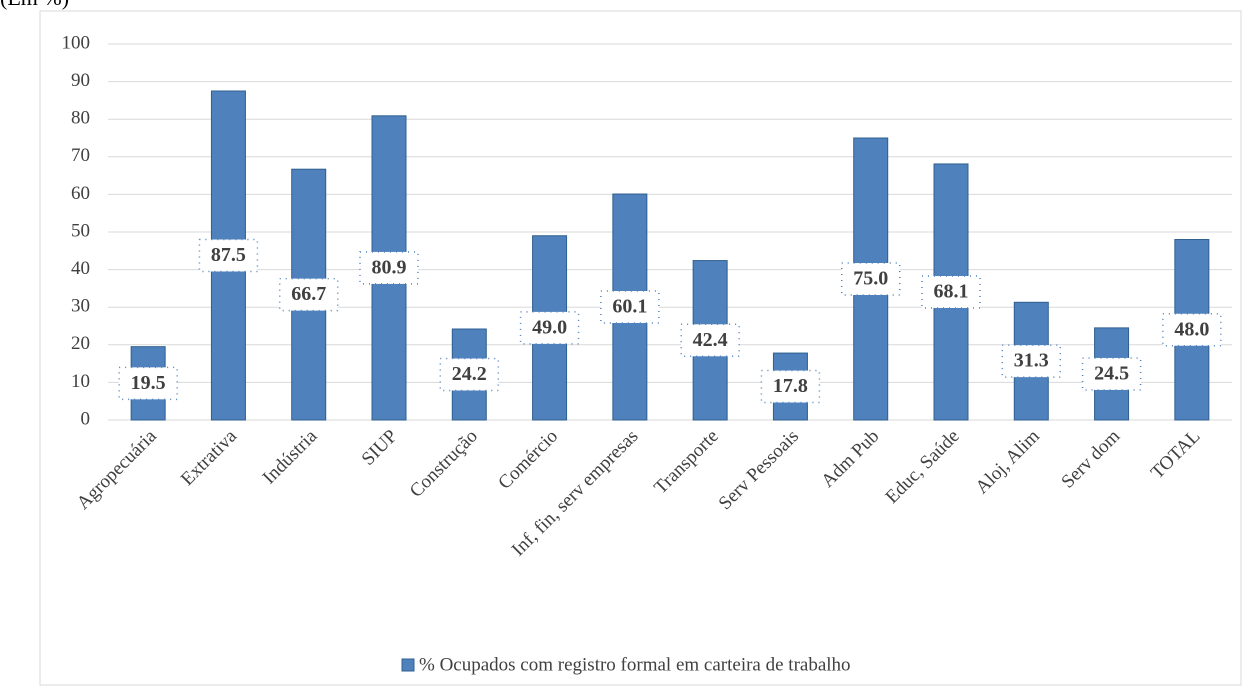  I want to click on value-label: 66.7, so click(308, 294).